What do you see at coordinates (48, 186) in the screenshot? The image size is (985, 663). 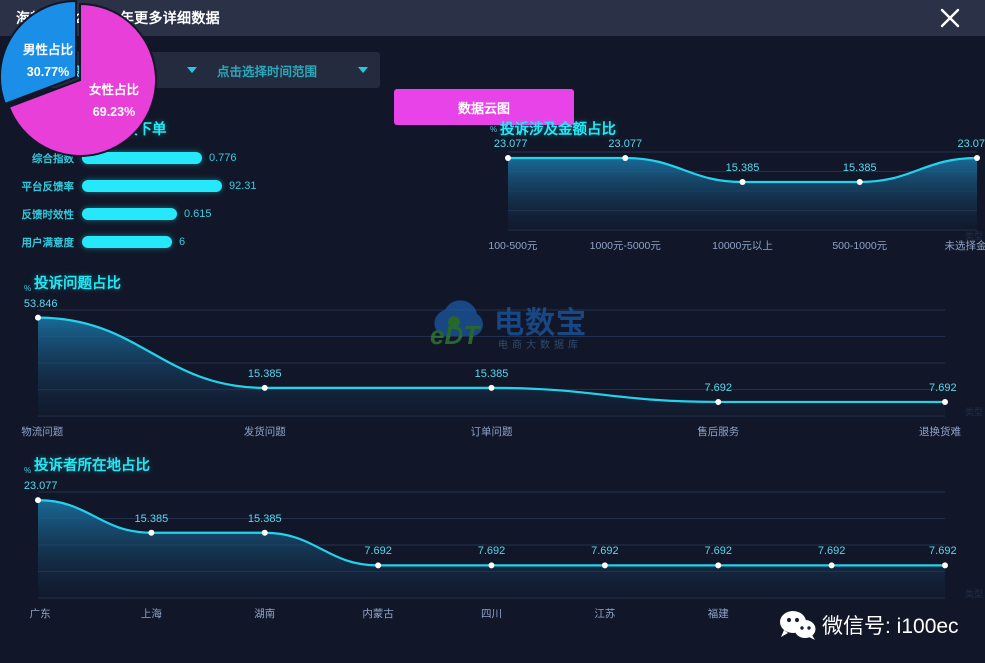 I see `metric-label: 平台反馈率` at bounding box center [48, 186].